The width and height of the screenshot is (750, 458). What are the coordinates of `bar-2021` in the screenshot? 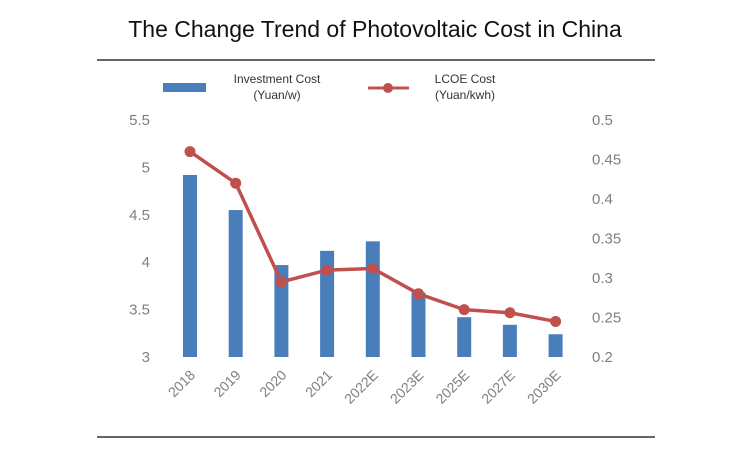 It's located at (327, 303).